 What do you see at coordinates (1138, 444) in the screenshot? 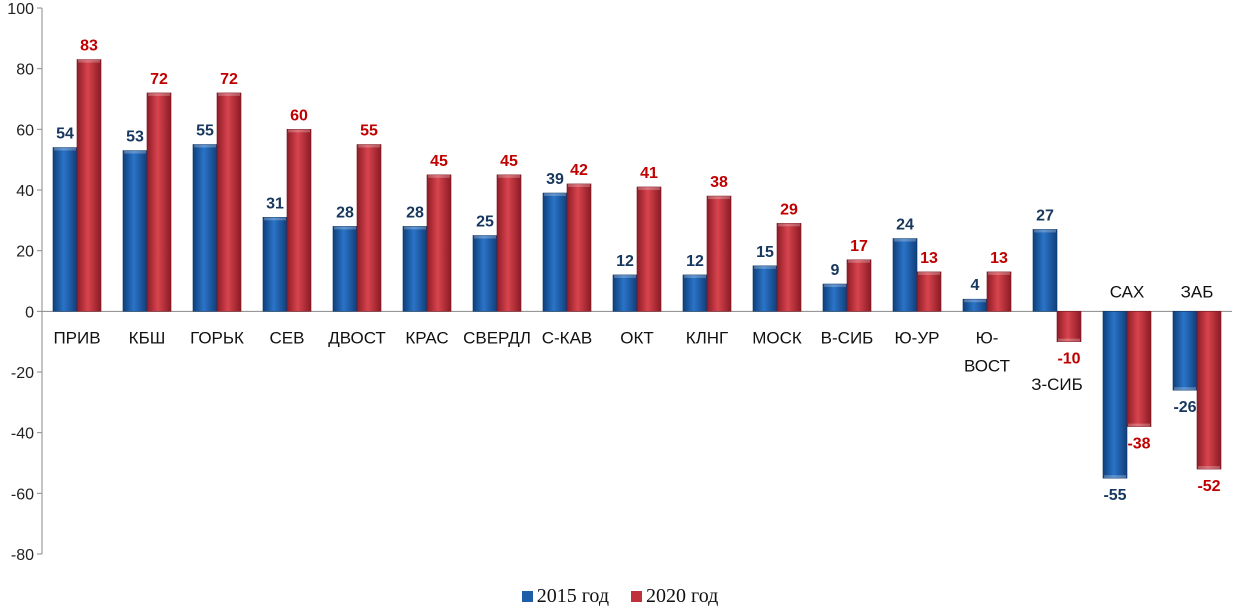
I see `value-label-2020: -38` at bounding box center [1138, 444].